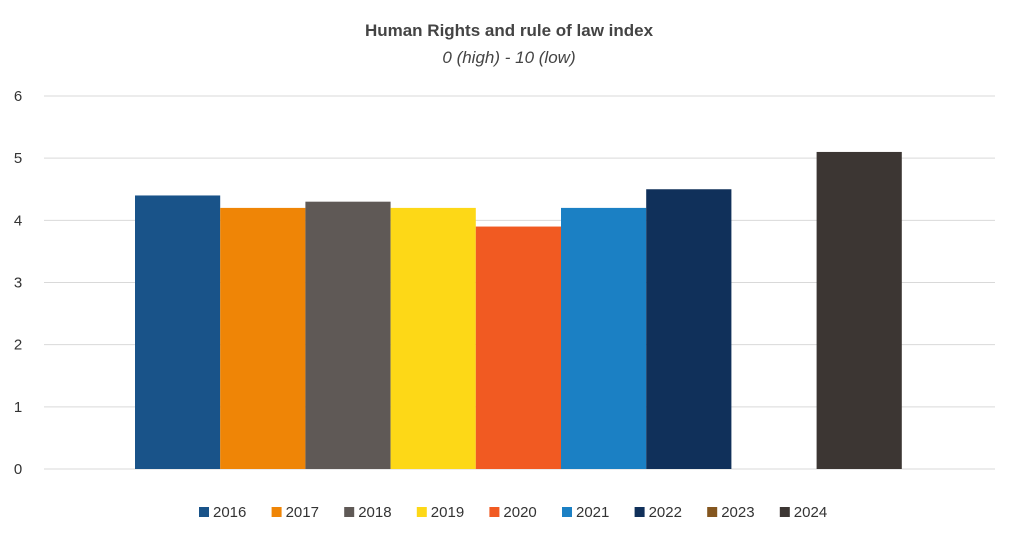  I want to click on y-tick-label: 2, so click(18, 345).